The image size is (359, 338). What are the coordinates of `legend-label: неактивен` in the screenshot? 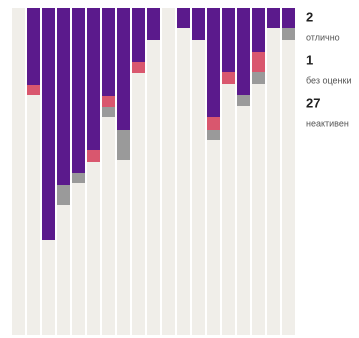 It's located at (327, 123).